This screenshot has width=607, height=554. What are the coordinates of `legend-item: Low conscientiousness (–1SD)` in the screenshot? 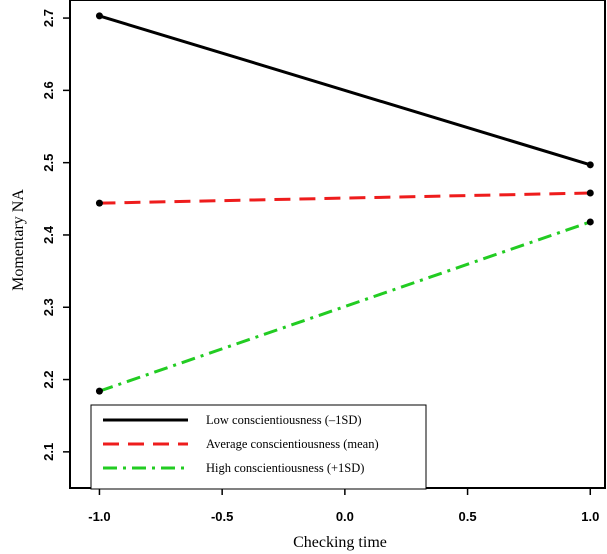 It's located at (232, 420).